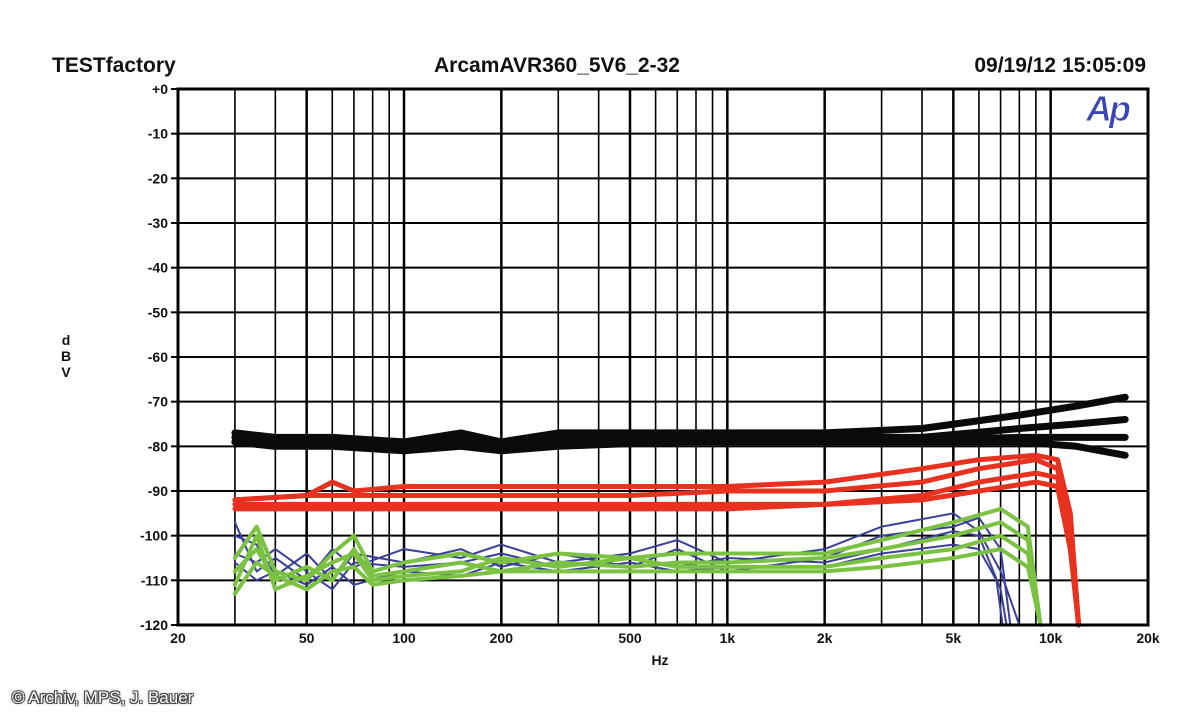 This screenshot has height=720, width=1200. I want to click on y-axis-label-d: d, so click(66, 340).